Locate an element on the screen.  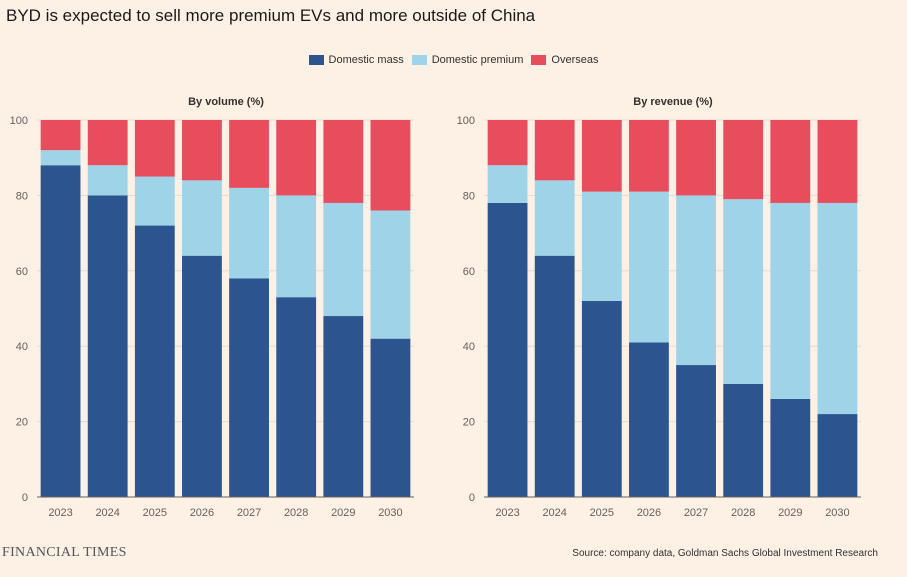
revenue-panel-title: By revenue (%) is located at coordinates (673, 102).